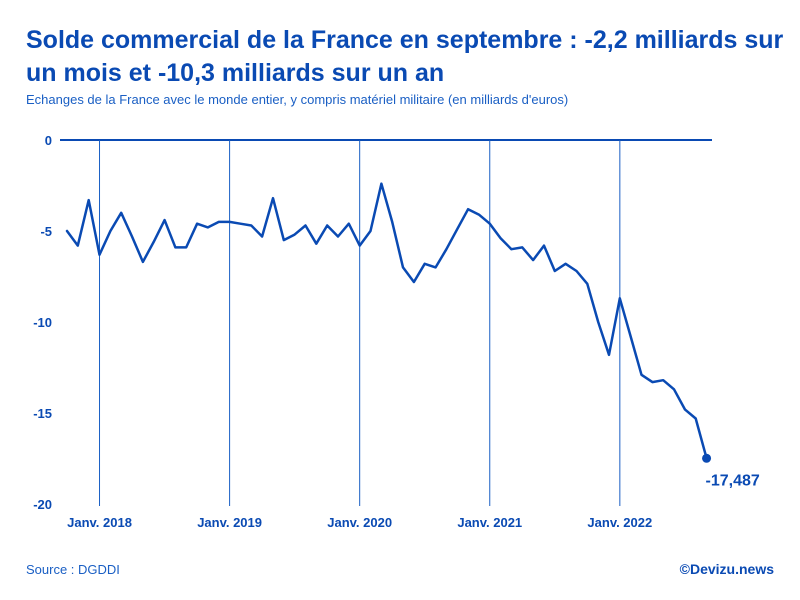 The image size is (800, 600). Describe the element at coordinates (229, 522) in the screenshot. I see `x-tick-label: Janv. 2019` at that location.